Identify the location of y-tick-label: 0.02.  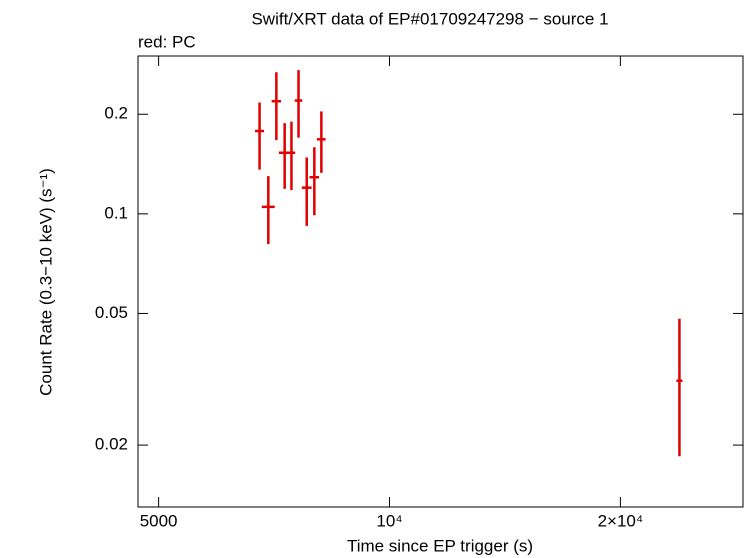
(111, 444).